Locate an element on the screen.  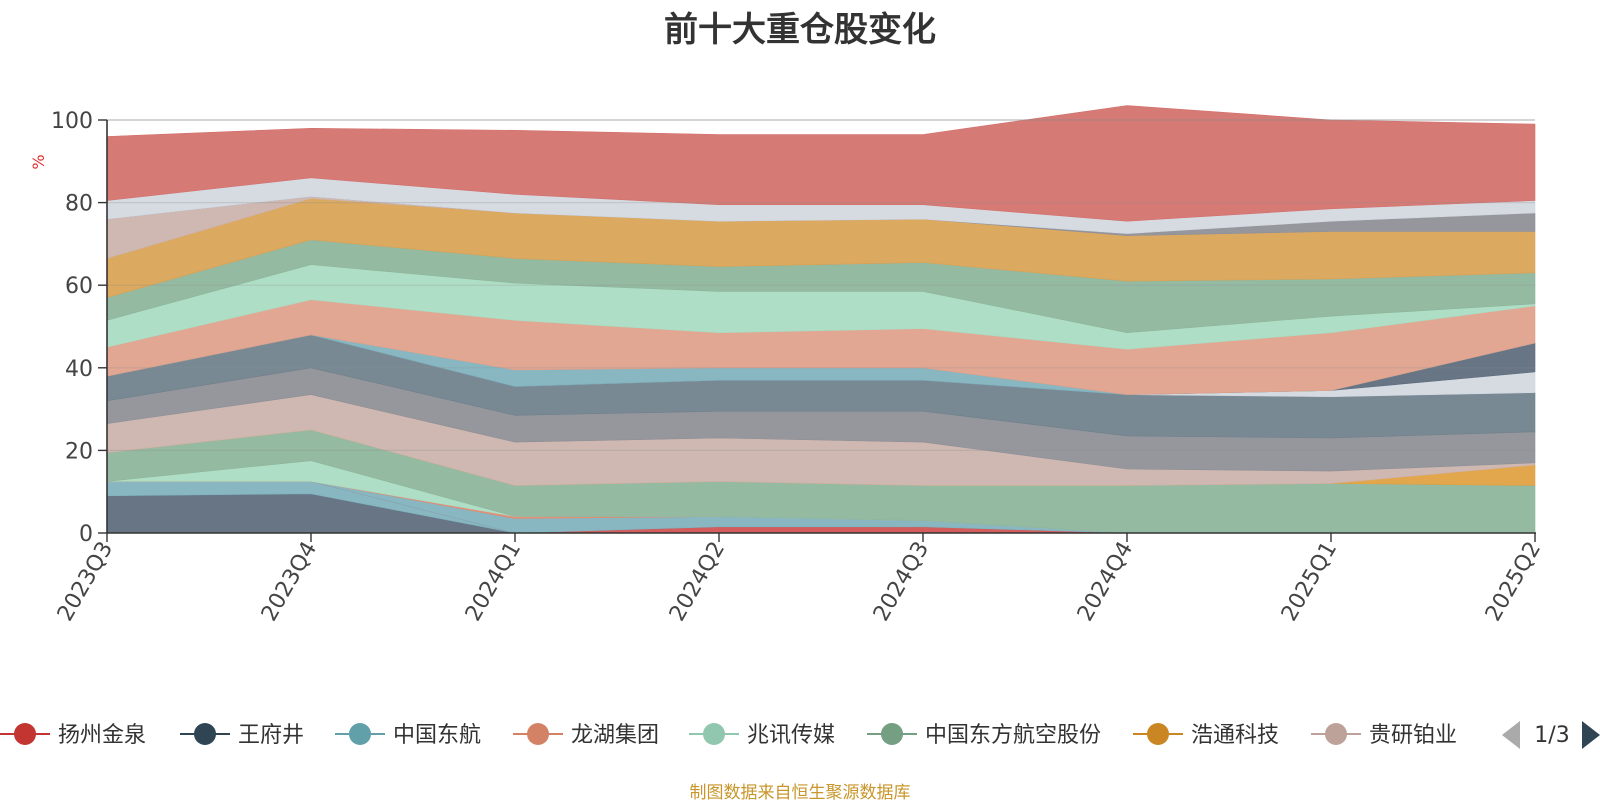
legend-label: 扬州金泉 is located at coordinates (102, 735).